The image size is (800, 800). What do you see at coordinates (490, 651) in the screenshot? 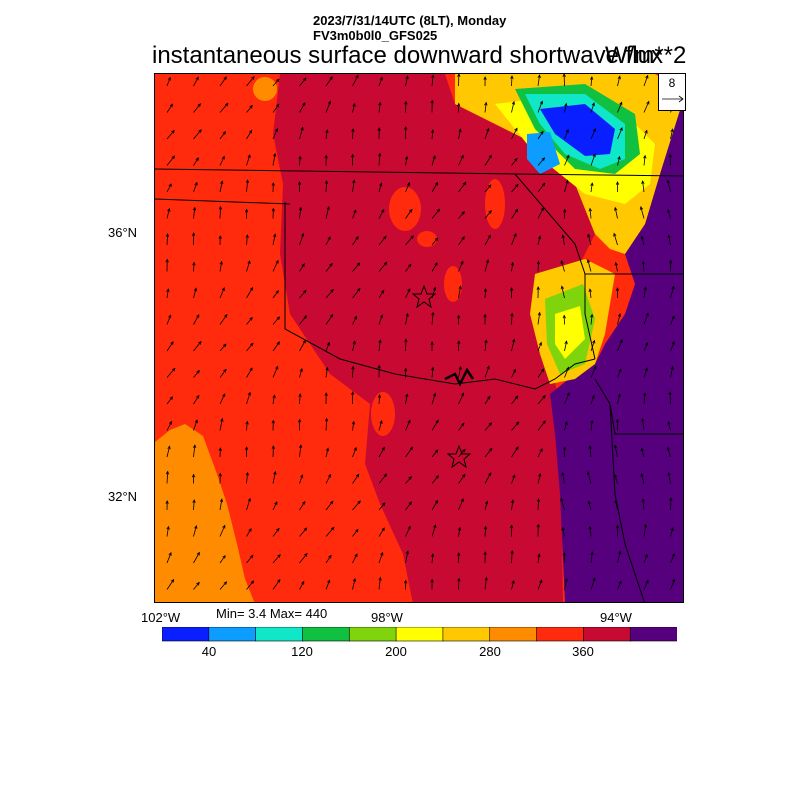
I see `colorbar-tick-label: 280` at bounding box center [490, 651].